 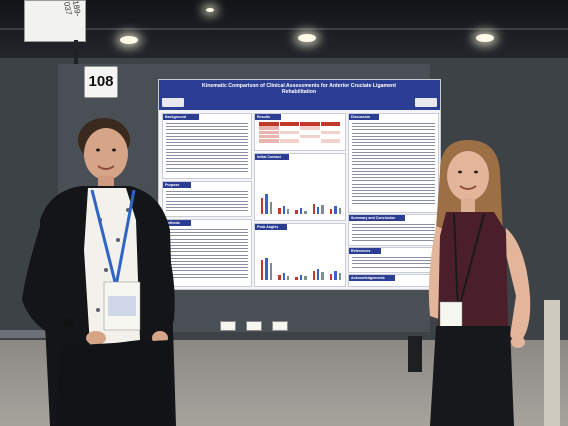 I want to click on acknowledgements-section: Acknowledgements, so click(x=393, y=280).